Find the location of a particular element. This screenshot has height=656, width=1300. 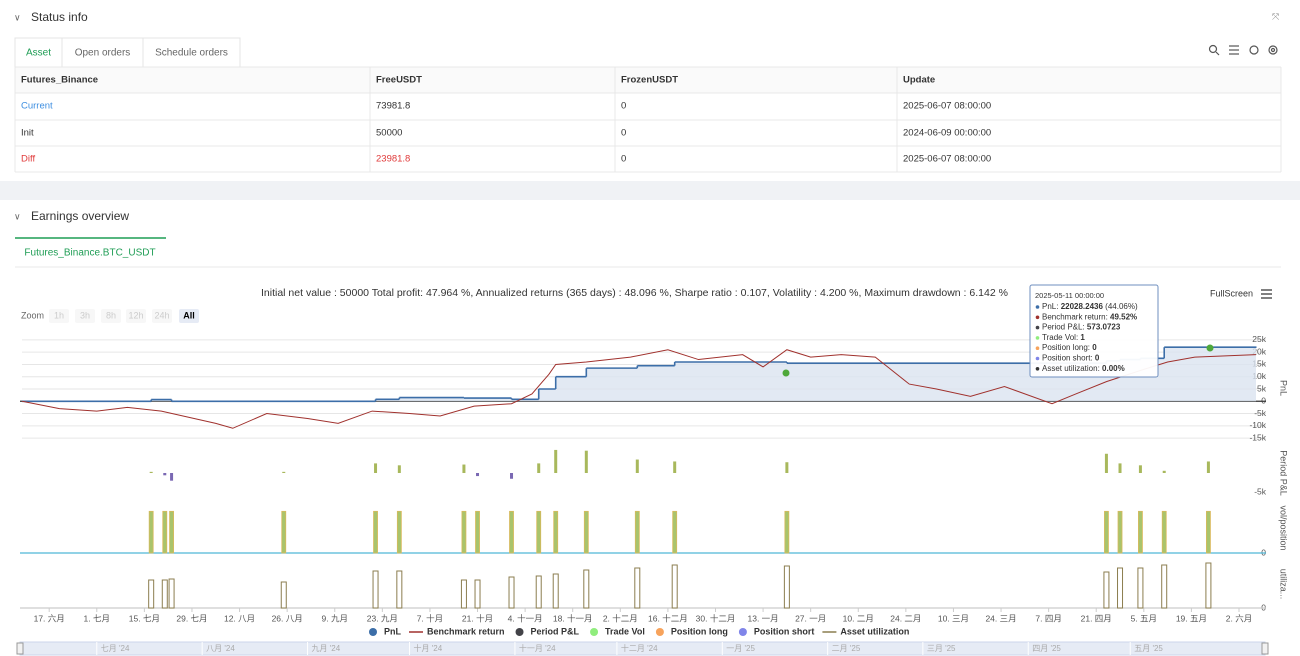

tab-label: Open orders is located at coordinates (103, 53).